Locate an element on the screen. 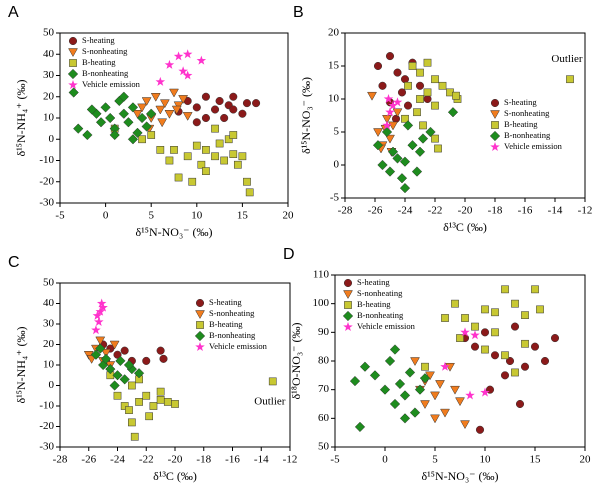 This screenshot has width=602, height=496. x-tick-label: -24 is located at coordinates (117, 460).